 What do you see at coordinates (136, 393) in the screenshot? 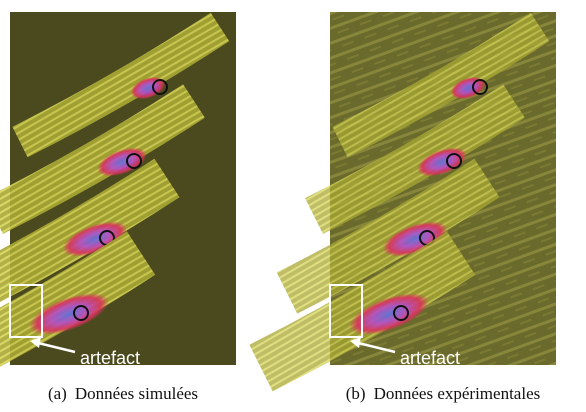
I see `caption-text: Données simulées` at bounding box center [136, 393].